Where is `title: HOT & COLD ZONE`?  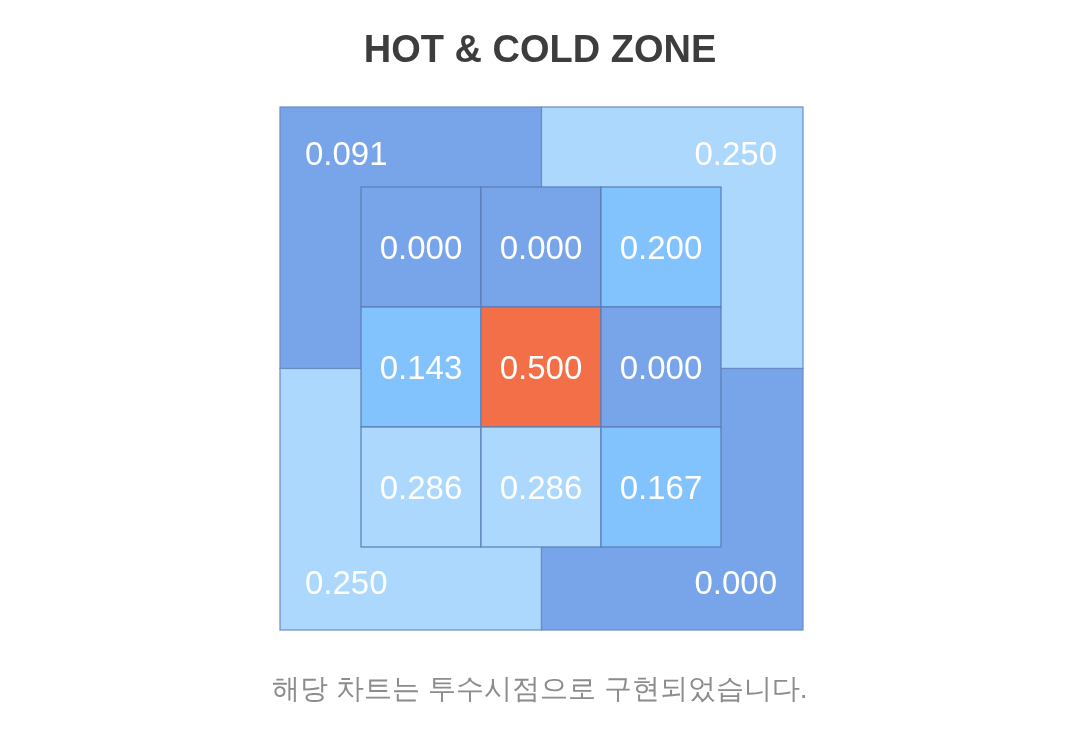 title: HOT & COLD ZONE is located at coordinates (540, 49).